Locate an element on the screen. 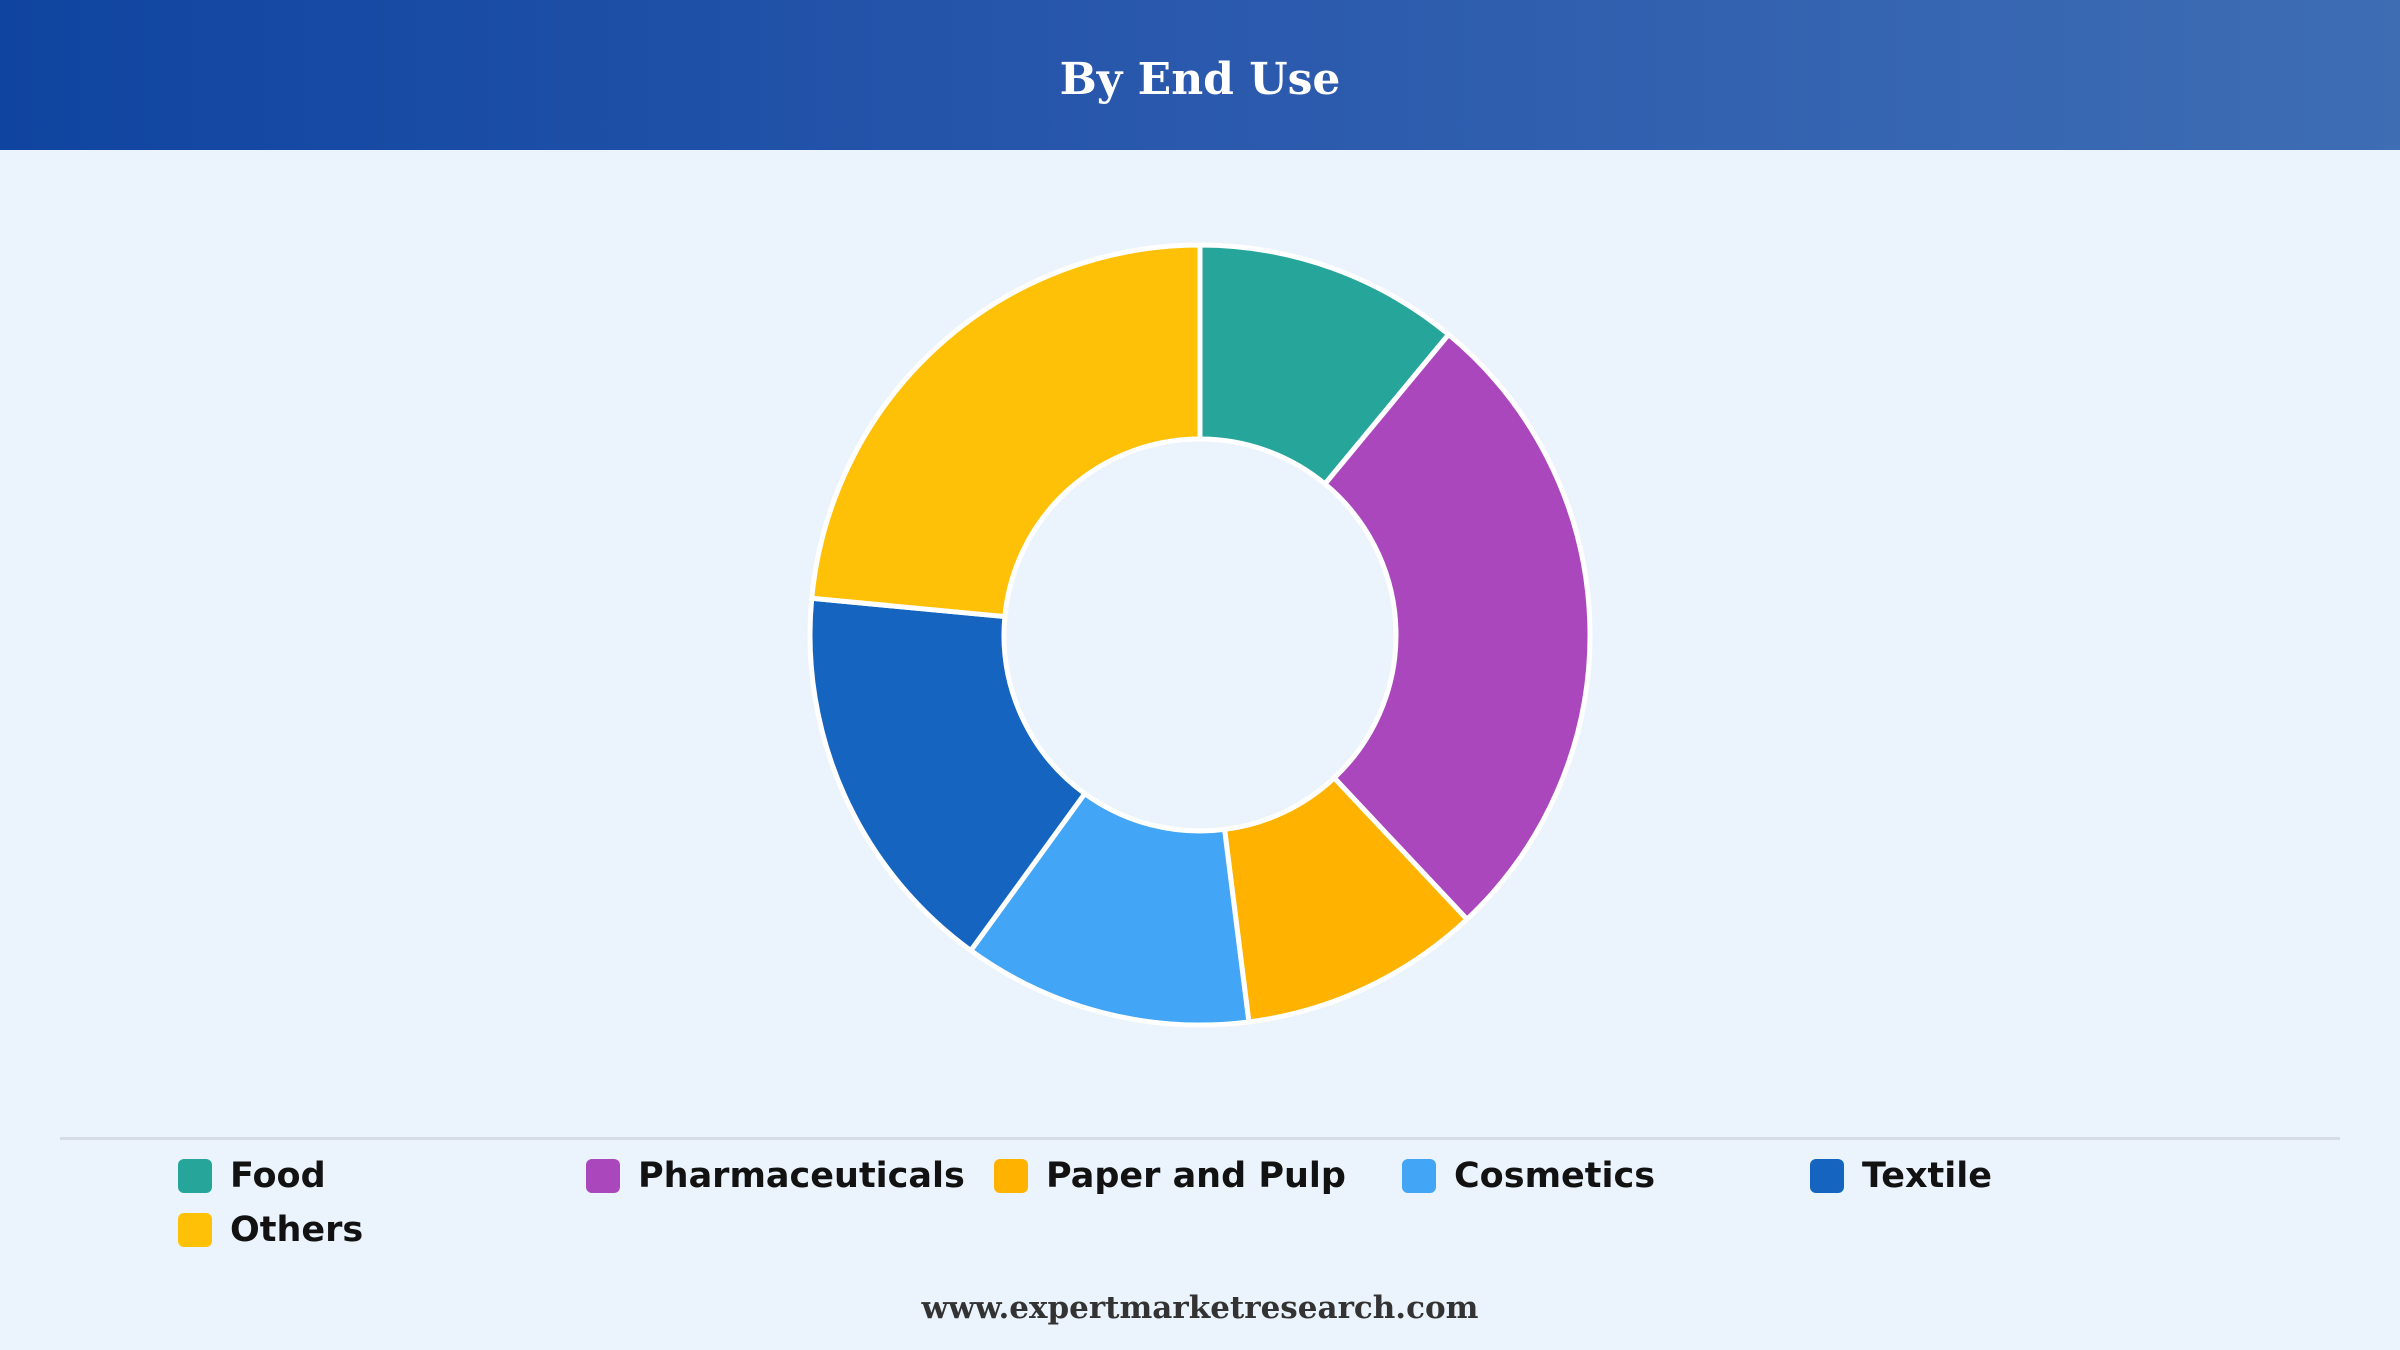 This screenshot has width=2400, height=1350. legend-label-pharmaceuticals: Pharmaceuticals is located at coordinates (801, 1176).